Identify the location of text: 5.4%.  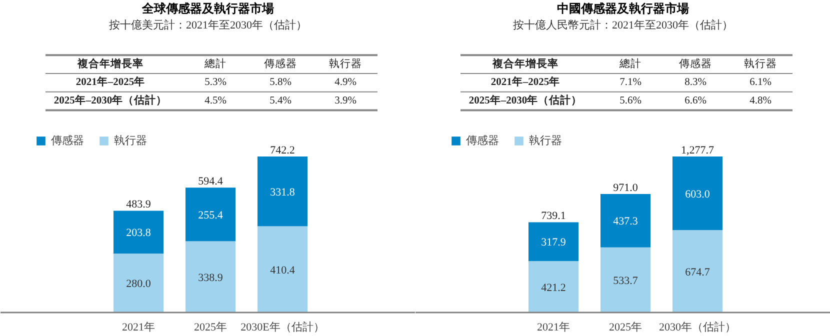
(281, 101).